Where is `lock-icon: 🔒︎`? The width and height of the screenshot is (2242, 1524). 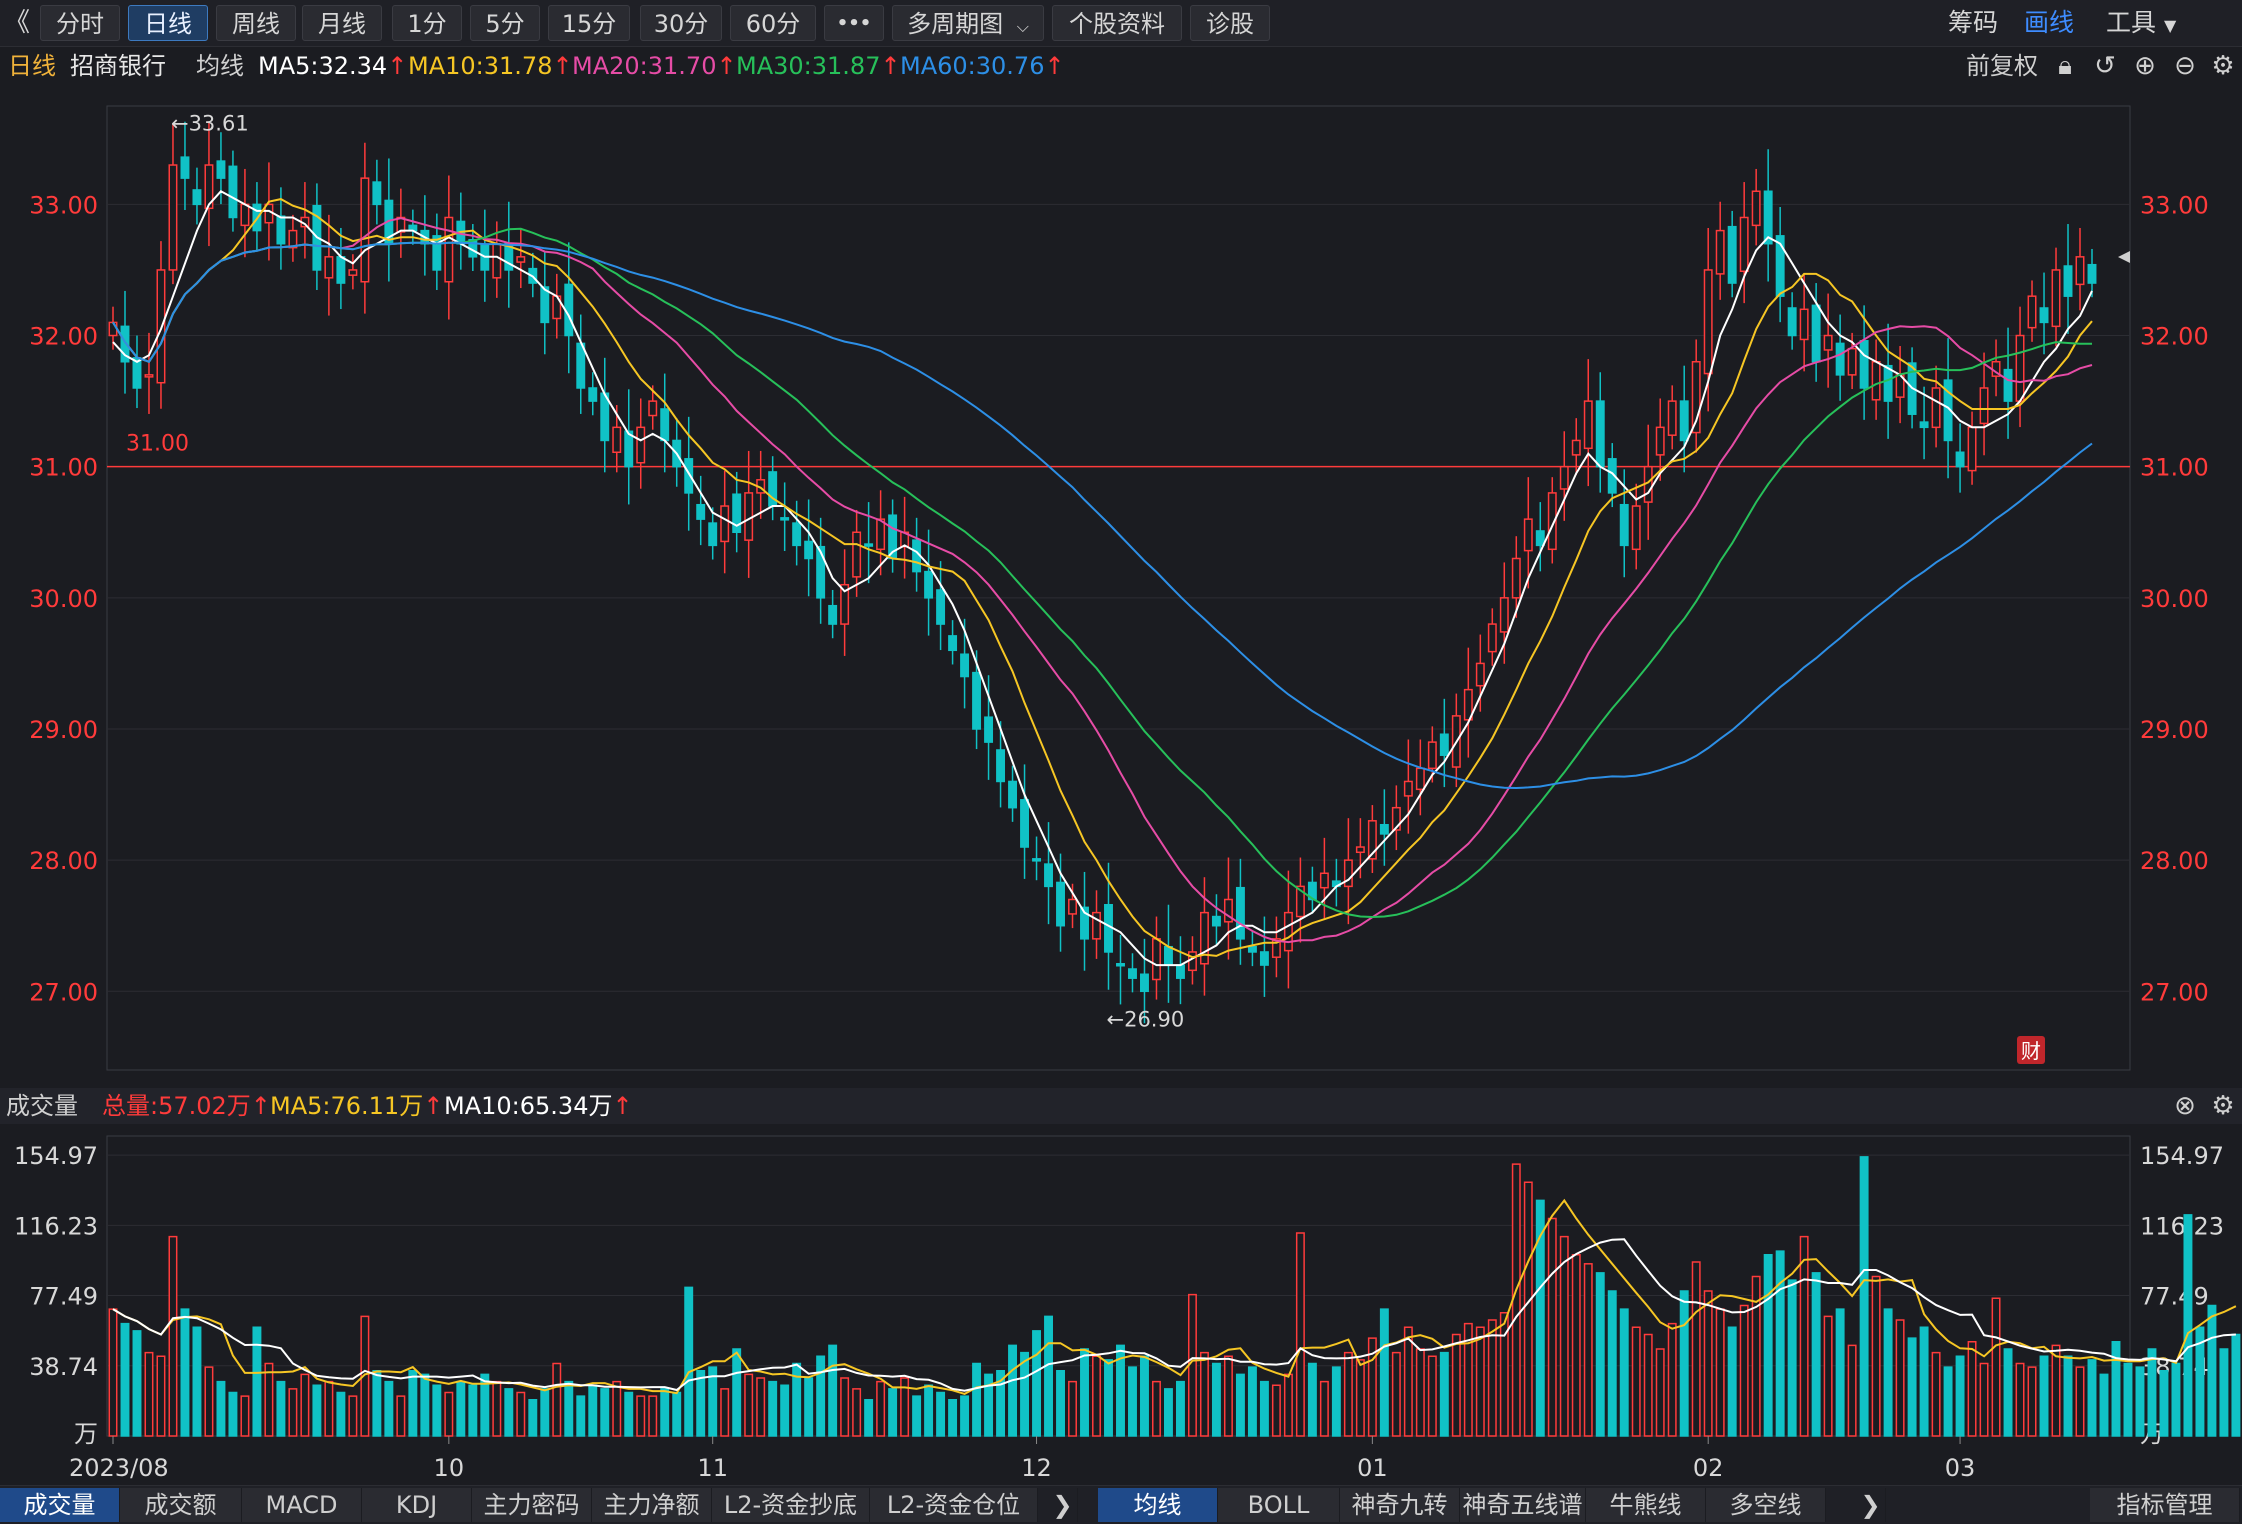
lock-icon: 🔒︎ is located at coordinates (2065, 66).